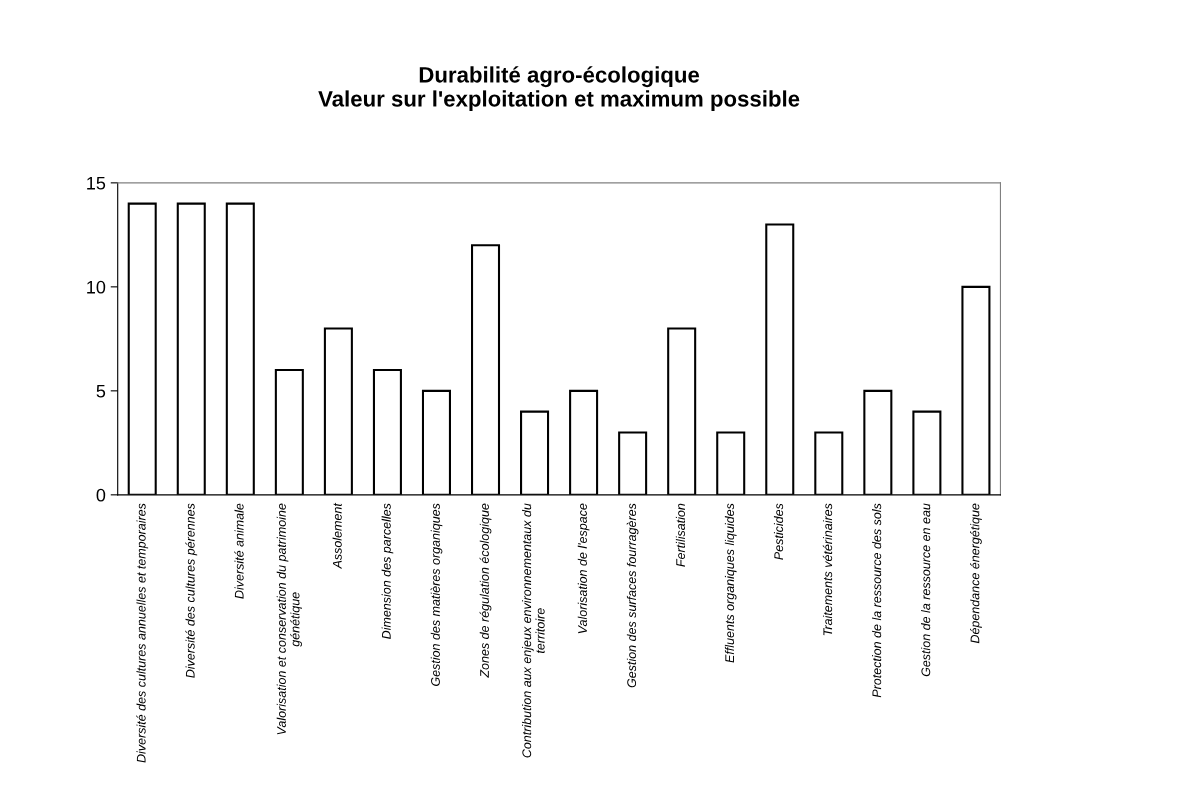 This screenshot has width=1177, height=802. What do you see at coordinates (436, 594) in the screenshot?
I see `x-tick-label: Gestion des matières organiques` at bounding box center [436, 594].